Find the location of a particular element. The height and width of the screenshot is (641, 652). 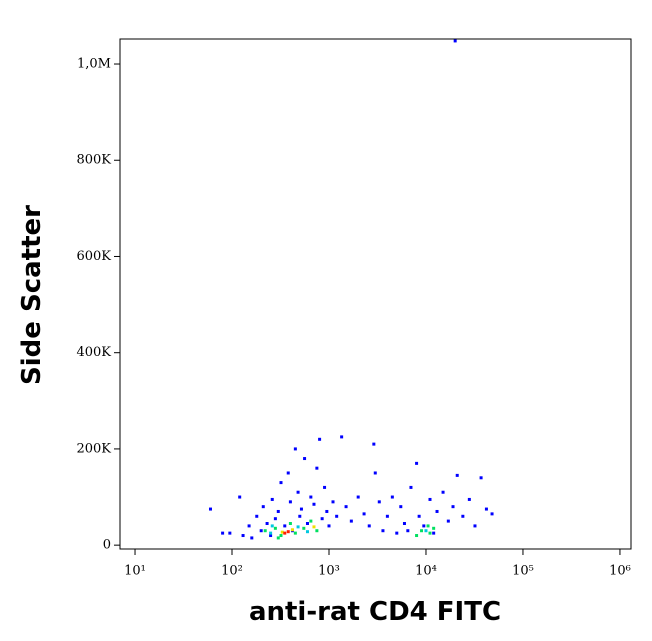

y-tick-label: 0 is located at coordinates (107, 545).